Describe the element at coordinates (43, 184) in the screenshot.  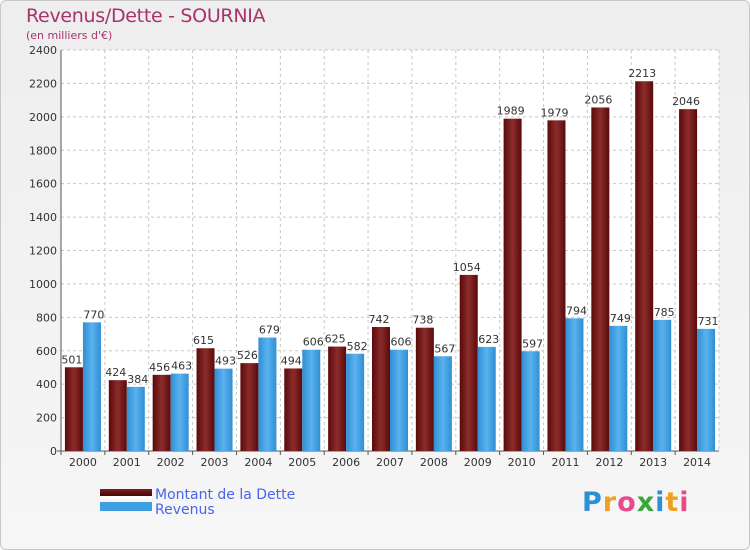
I see `y-tick-label: 1600` at that location.